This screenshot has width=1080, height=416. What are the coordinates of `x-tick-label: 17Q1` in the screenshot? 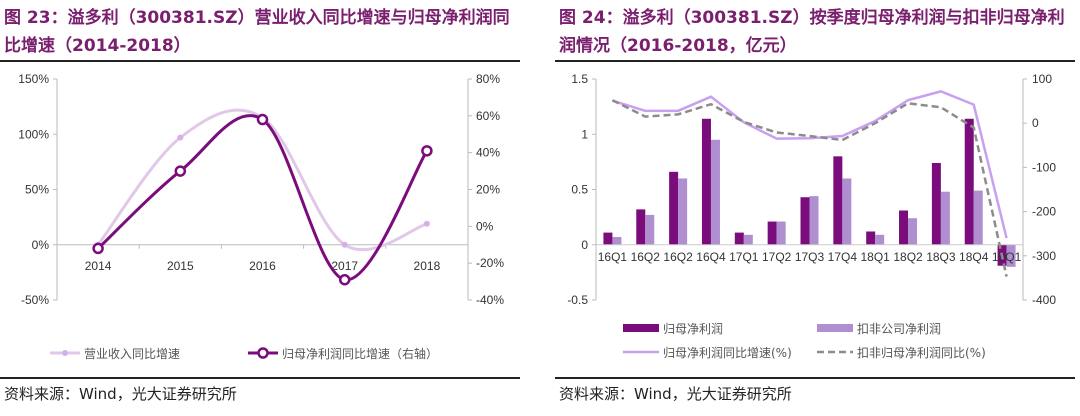 It's located at (744, 257).